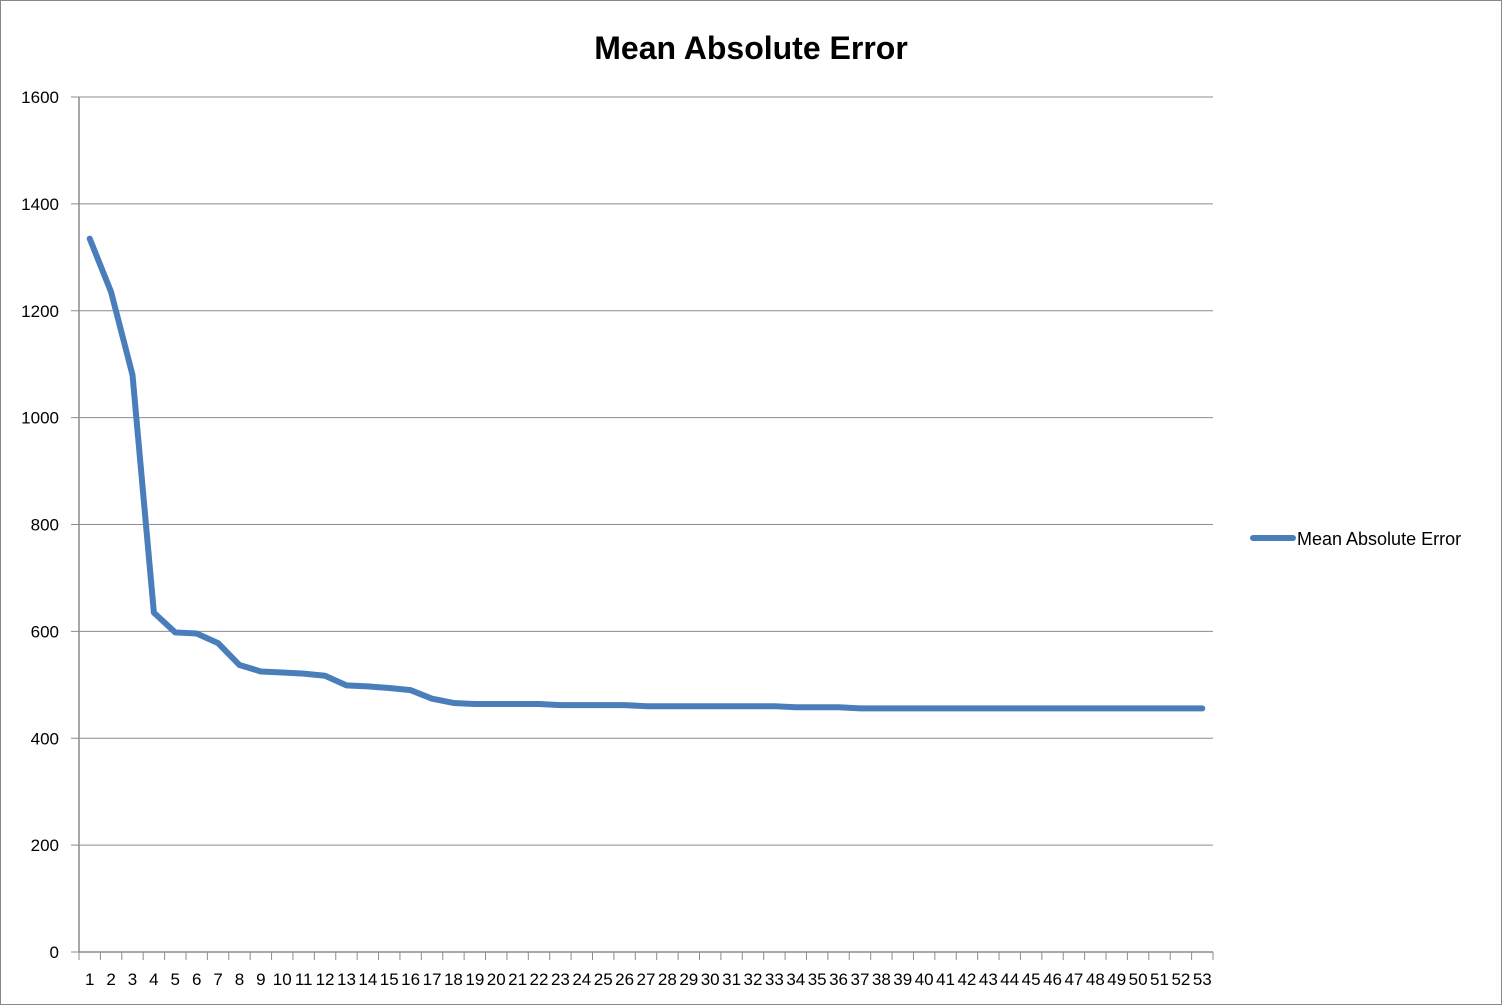 This screenshot has height=1006, width=1502. I want to click on x-tick-label: 24, so click(581, 979).